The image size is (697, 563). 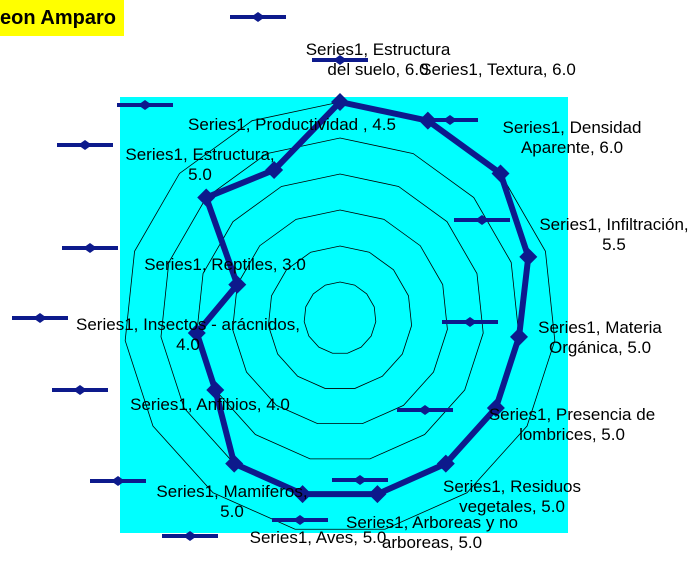 What do you see at coordinates (200, 164) in the screenshot?
I see `data-label: Series1, Estructura, 5.0` at bounding box center [200, 164].